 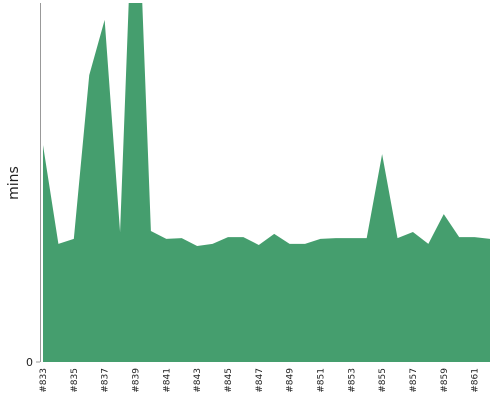 I want to click on x-tick-label: #837, so click(x=106, y=380).